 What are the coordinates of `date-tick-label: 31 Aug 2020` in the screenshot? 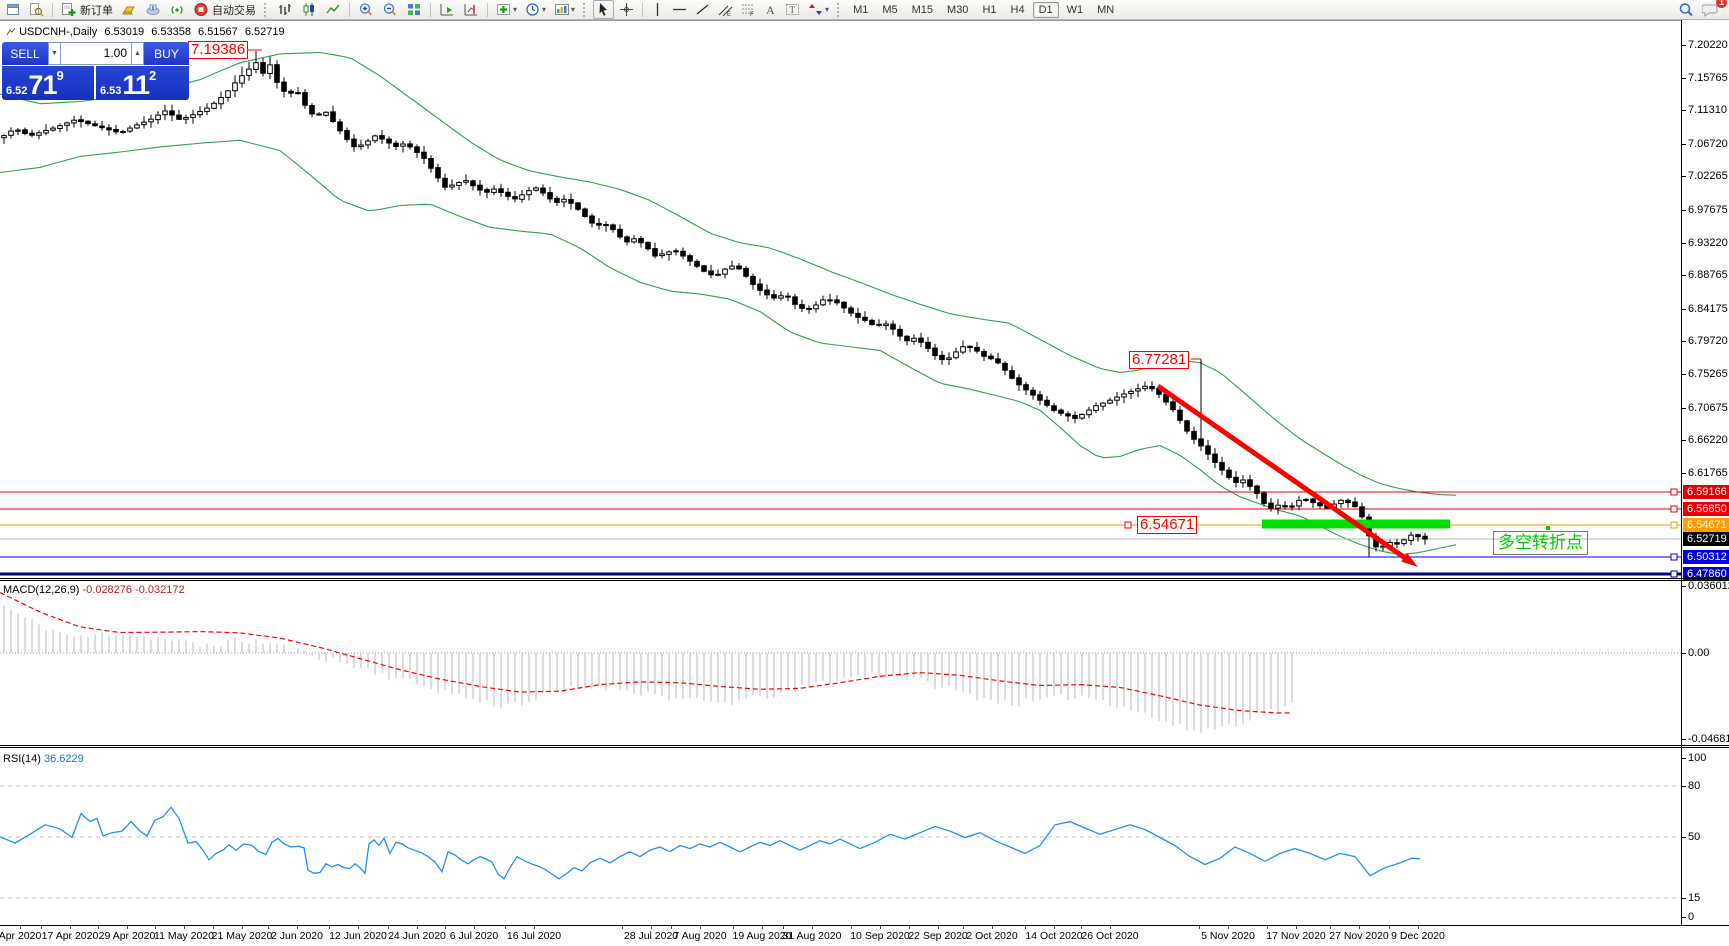 It's located at (812, 936).